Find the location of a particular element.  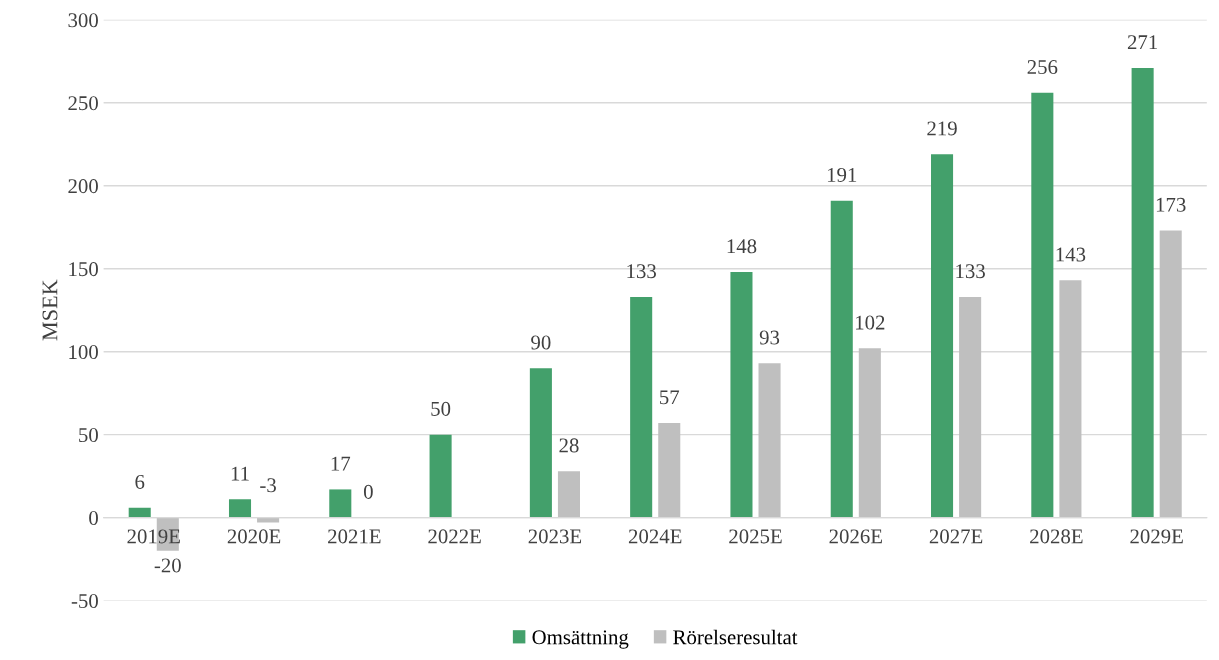

y-axis-title: MSEK is located at coordinates (50, 310).